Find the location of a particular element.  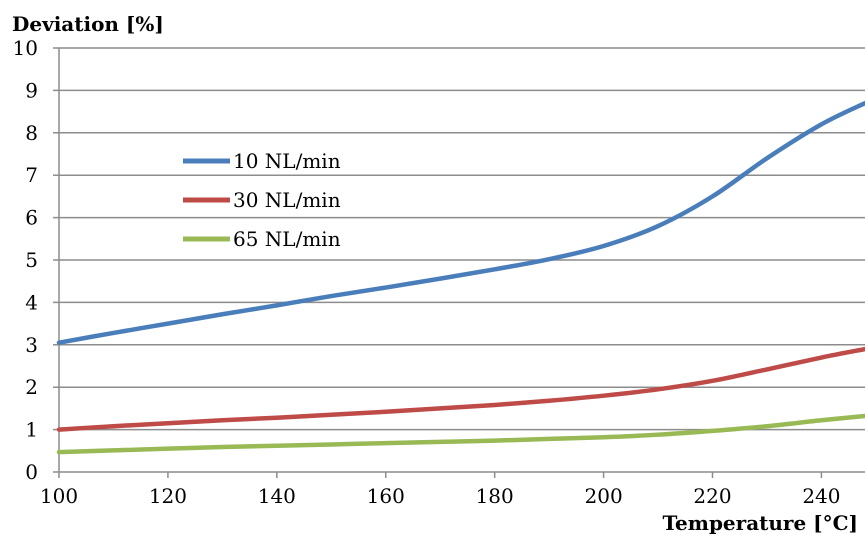

y-axis-title: Deviation [%] is located at coordinates (88, 24).